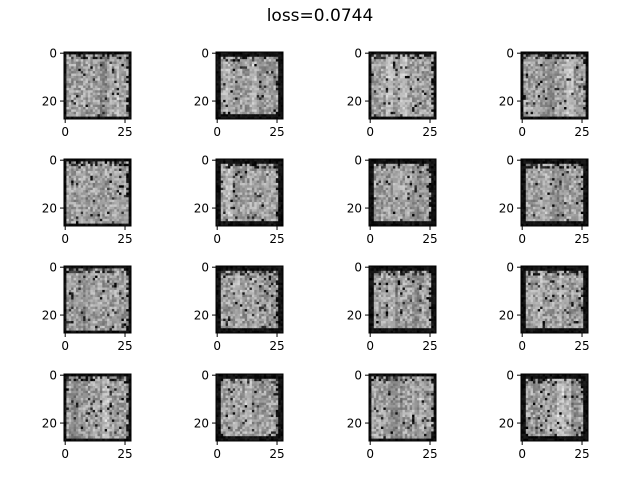  I want to click on sample-panel-11: 0 25 0 20, so click(392, 307).